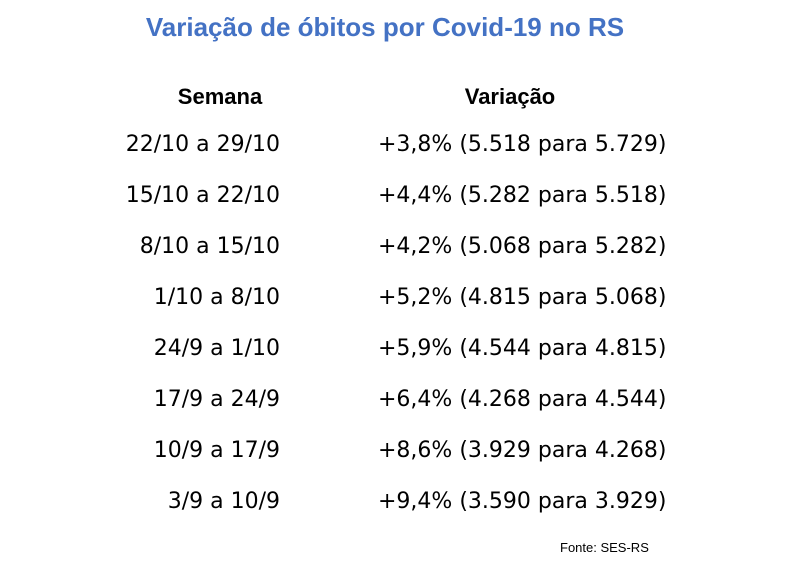 Image resolution: width=800 pixels, height=563 pixels. I want to click on week-cell: 3/9 a 10/9, so click(223, 501).